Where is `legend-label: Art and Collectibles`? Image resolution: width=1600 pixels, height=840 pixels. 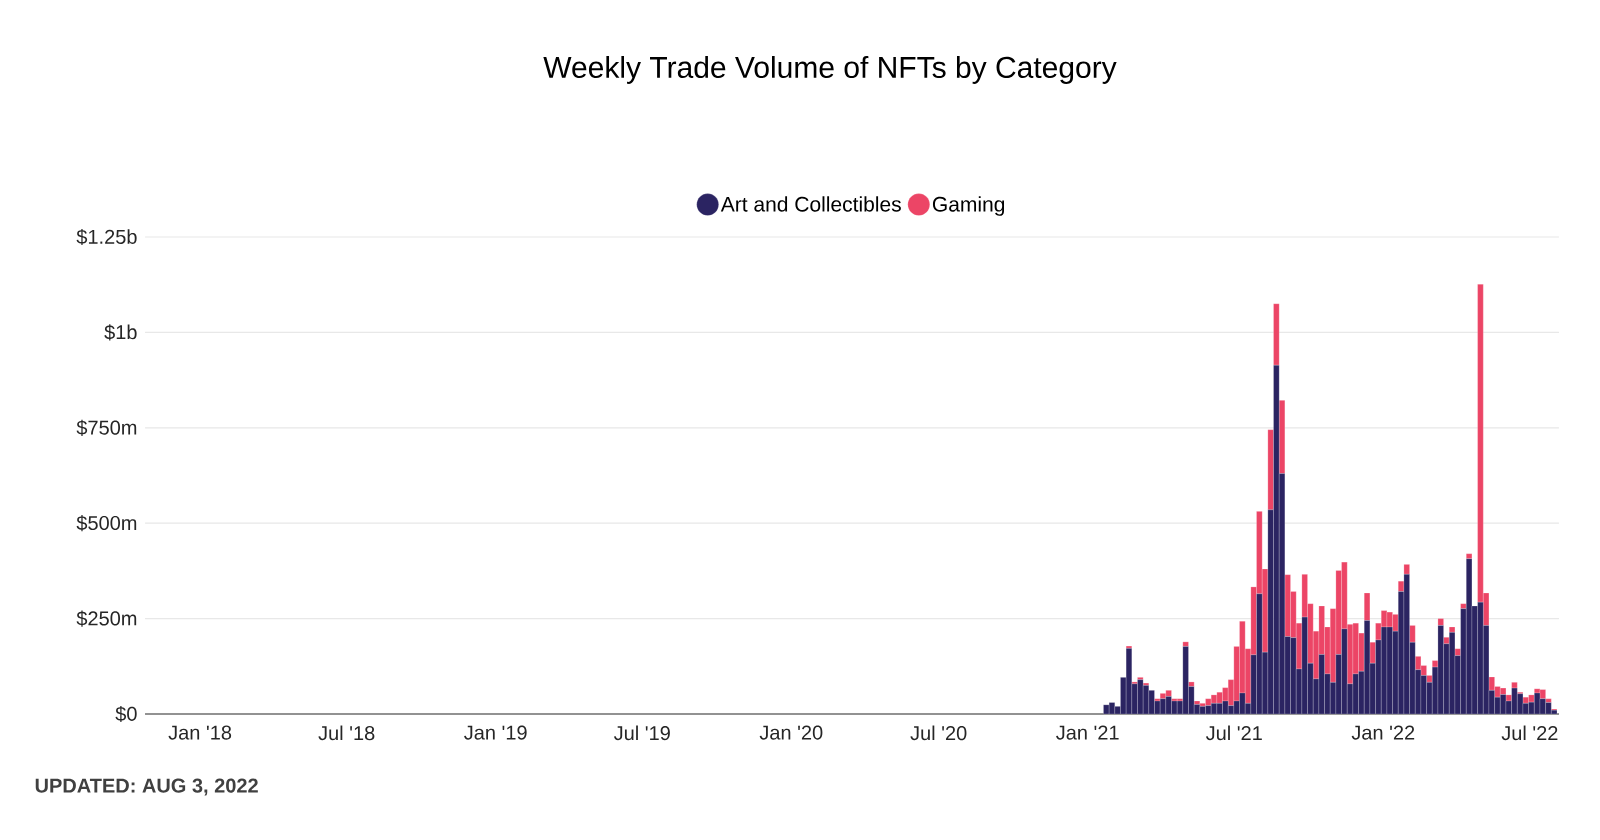
legend-label: Art and Collectibles is located at coordinates (810, 204).